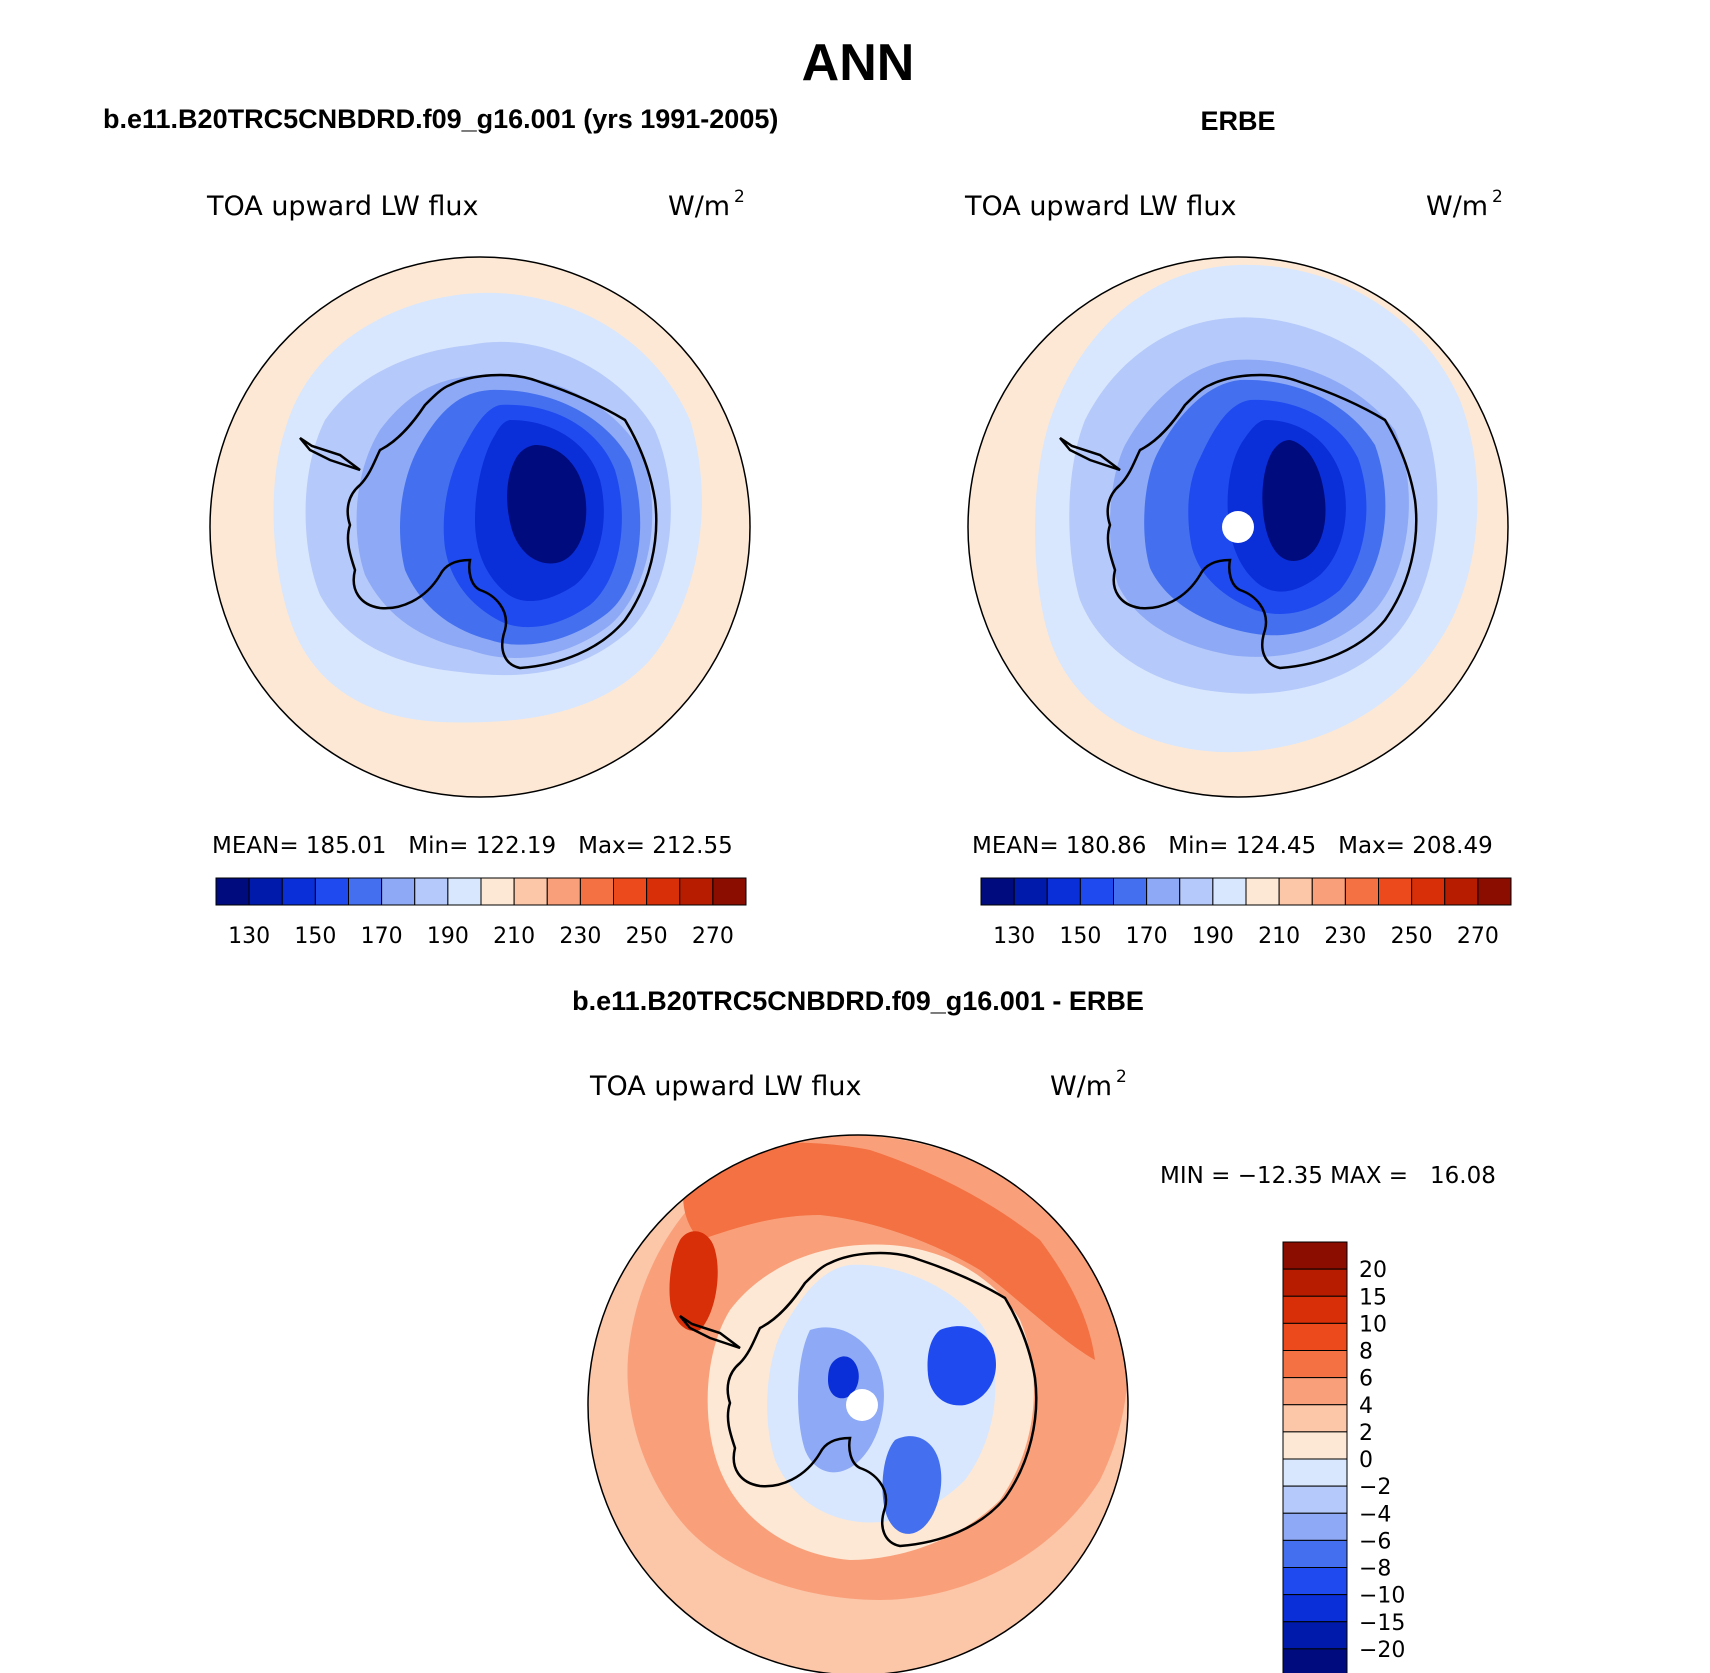 The height and width of the screenshot is (1673, 1710). I want to click on panel-obs-colorbar, so click(1246, 891).